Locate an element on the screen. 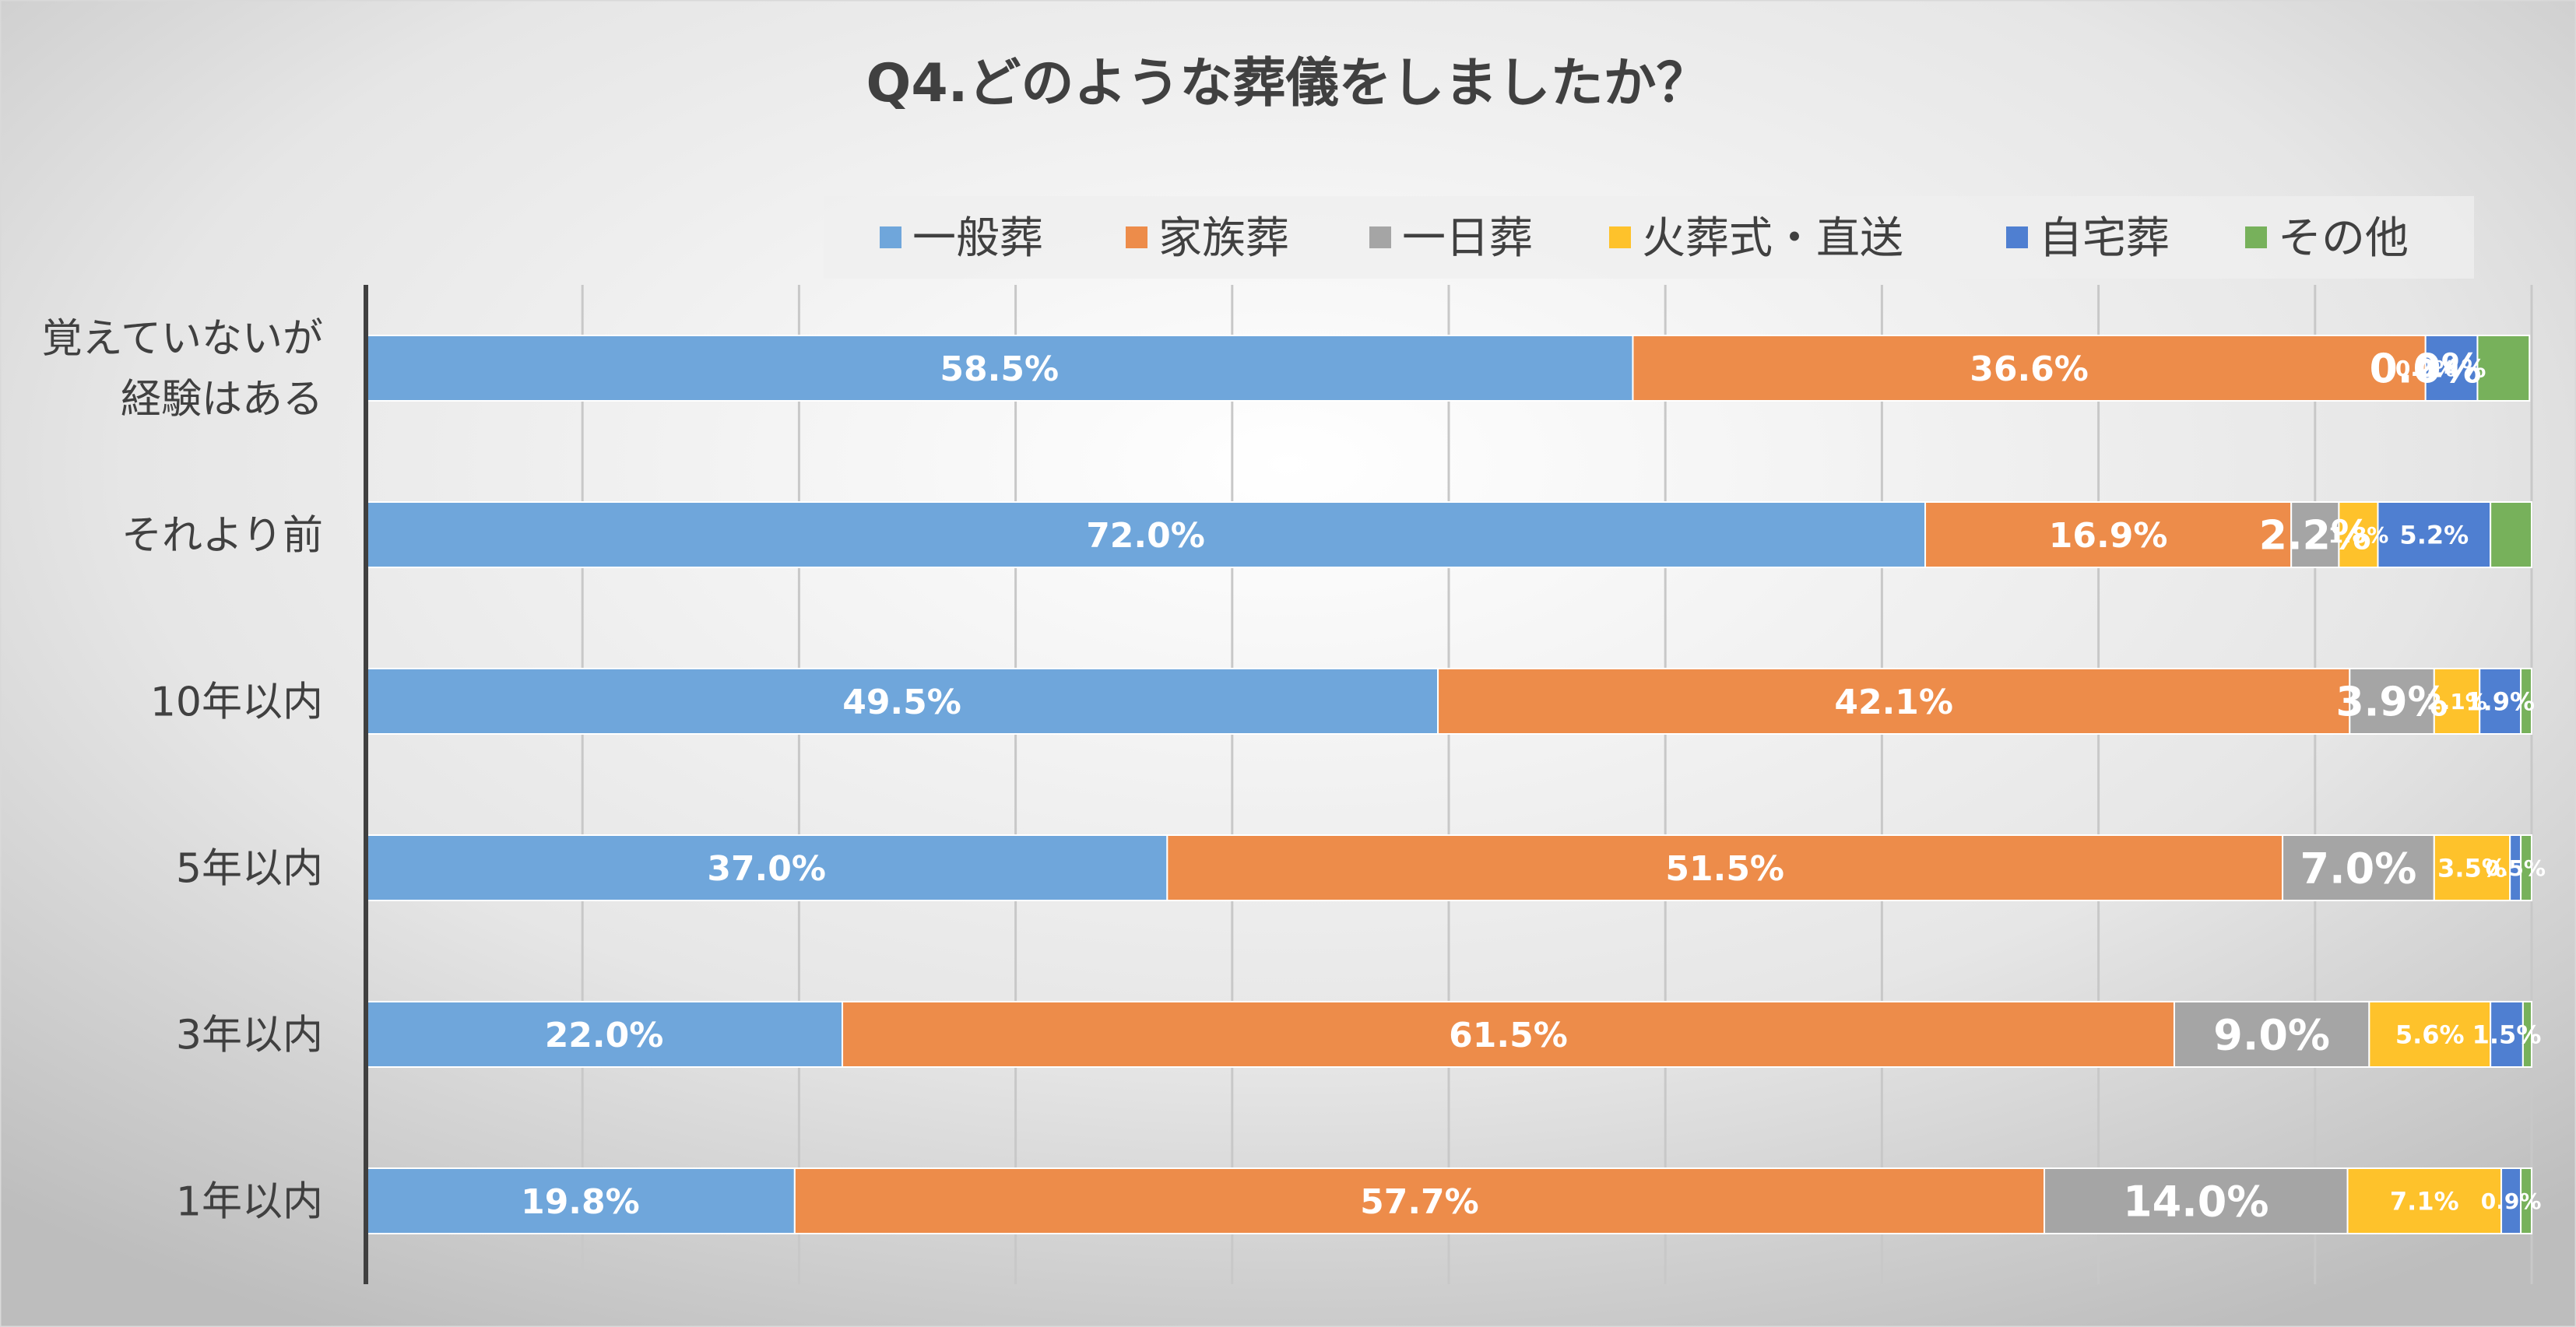 This screenshot has height=1327, width=2576. data-label: 42.1% is located at coordinates (1893, 702).